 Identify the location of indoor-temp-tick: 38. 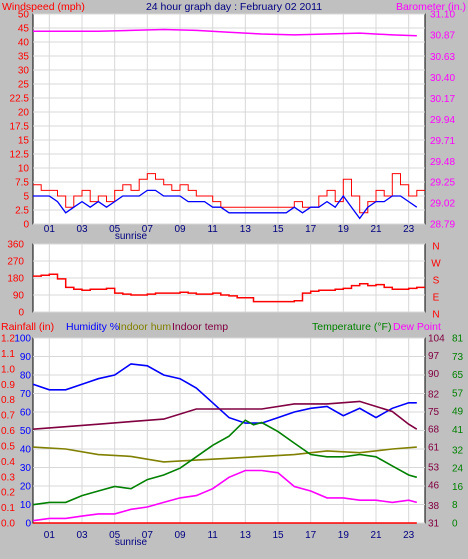
(434, 506).